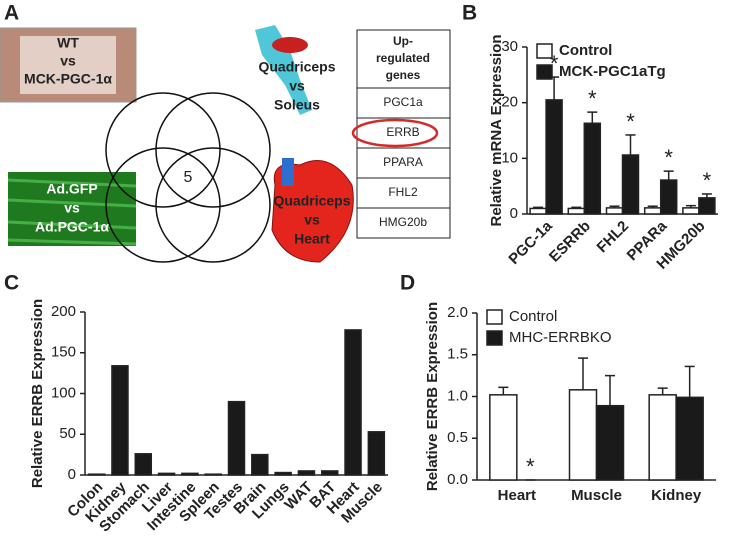 The image size is (741, 546). I want to click on venn-count: 5, so click(188, 177).